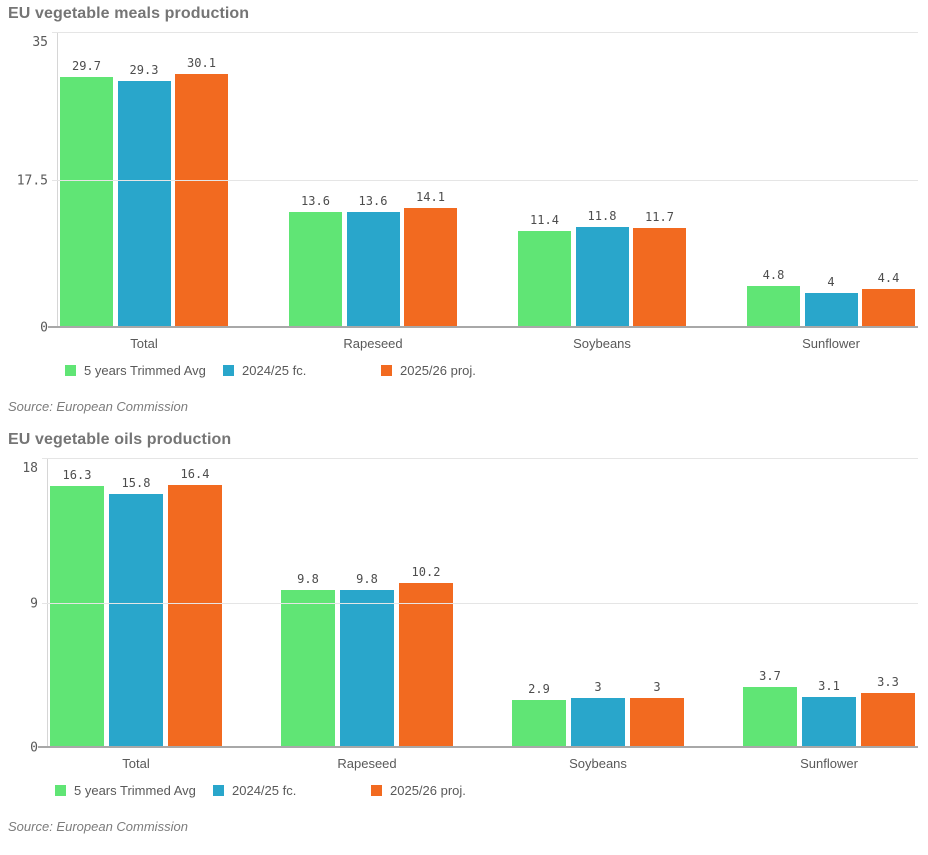 The image size is (928, 855). Describe the element at coordinates (430, 258) in the screenshot. I see `bar: 14.1` at that location.